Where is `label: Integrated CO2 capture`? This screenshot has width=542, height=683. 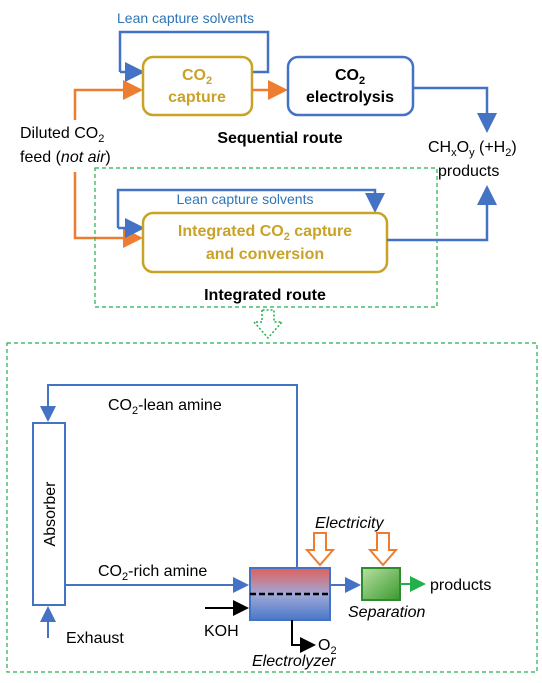 label: Integrated CO2 capture is located at coordinates (265, 233).